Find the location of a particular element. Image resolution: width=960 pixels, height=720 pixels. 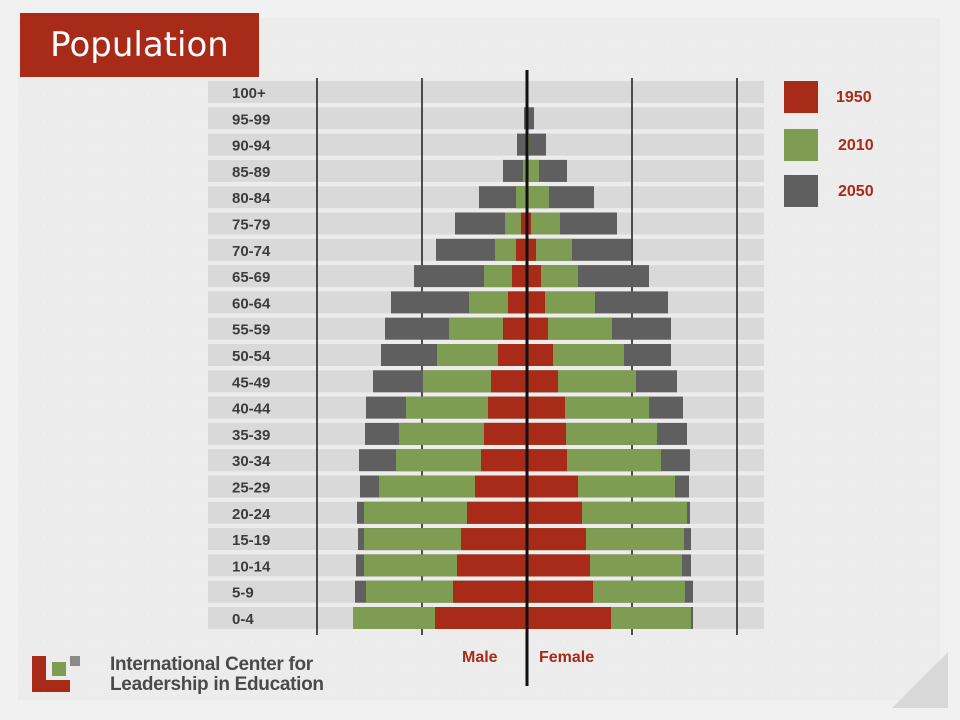

age-group-label: 50-54 is located at coordinates (251, 356).